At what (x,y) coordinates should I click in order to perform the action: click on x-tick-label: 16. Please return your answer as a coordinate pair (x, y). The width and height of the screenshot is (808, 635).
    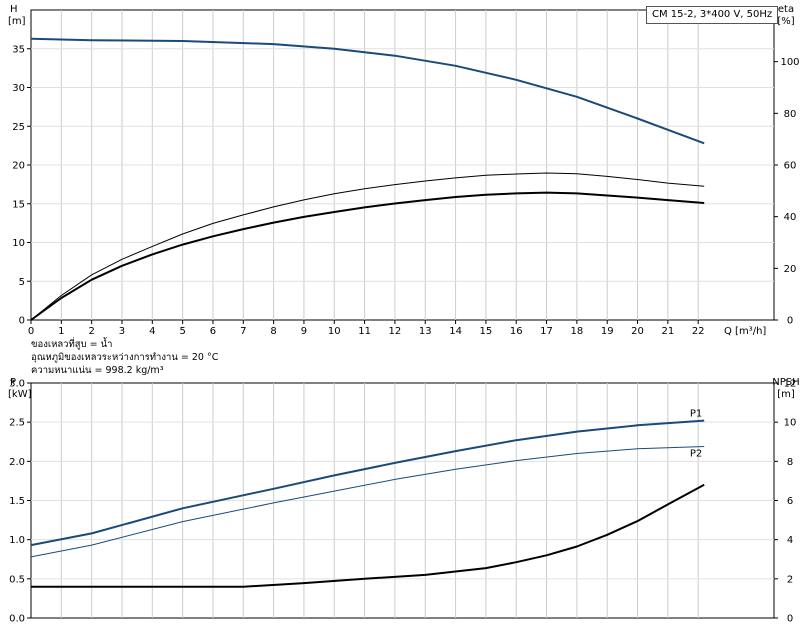
    Looking at the image, I should click on (516, 331).